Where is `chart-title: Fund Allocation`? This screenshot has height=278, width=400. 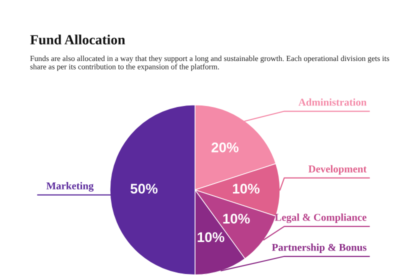 chart-title: Fund Allocation is located at coordinates (78, 39).